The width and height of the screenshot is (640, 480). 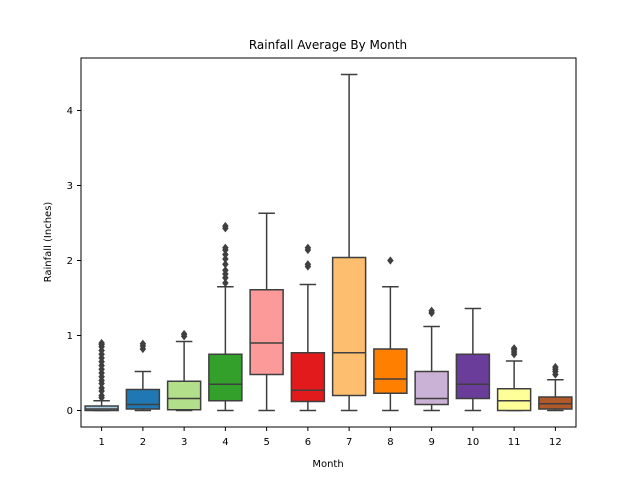 What do you see at coordinates (266, 442) in the screenshot?
I see `x-tick-label: 5` at bounding box center [266, 442].